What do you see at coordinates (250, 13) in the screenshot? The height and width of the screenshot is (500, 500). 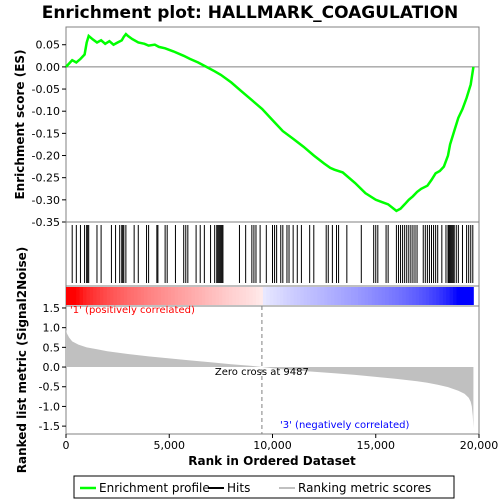 I see `chart-title: Enrichment plot: HALLMARK_COAGULATION` at bounding box center [250, 13].